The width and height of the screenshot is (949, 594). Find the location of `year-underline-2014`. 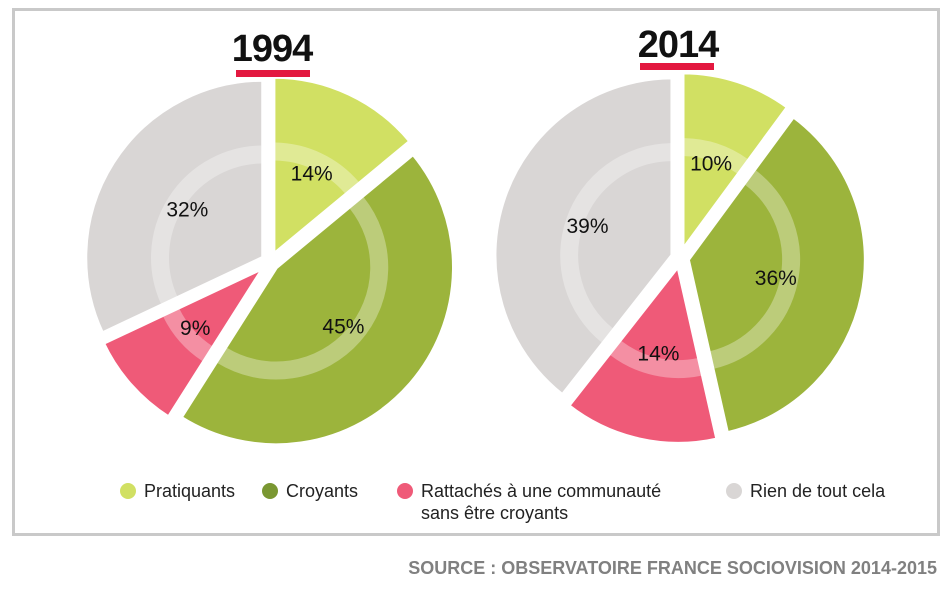

year-underline-2014 is located at coordinates (677, 66).